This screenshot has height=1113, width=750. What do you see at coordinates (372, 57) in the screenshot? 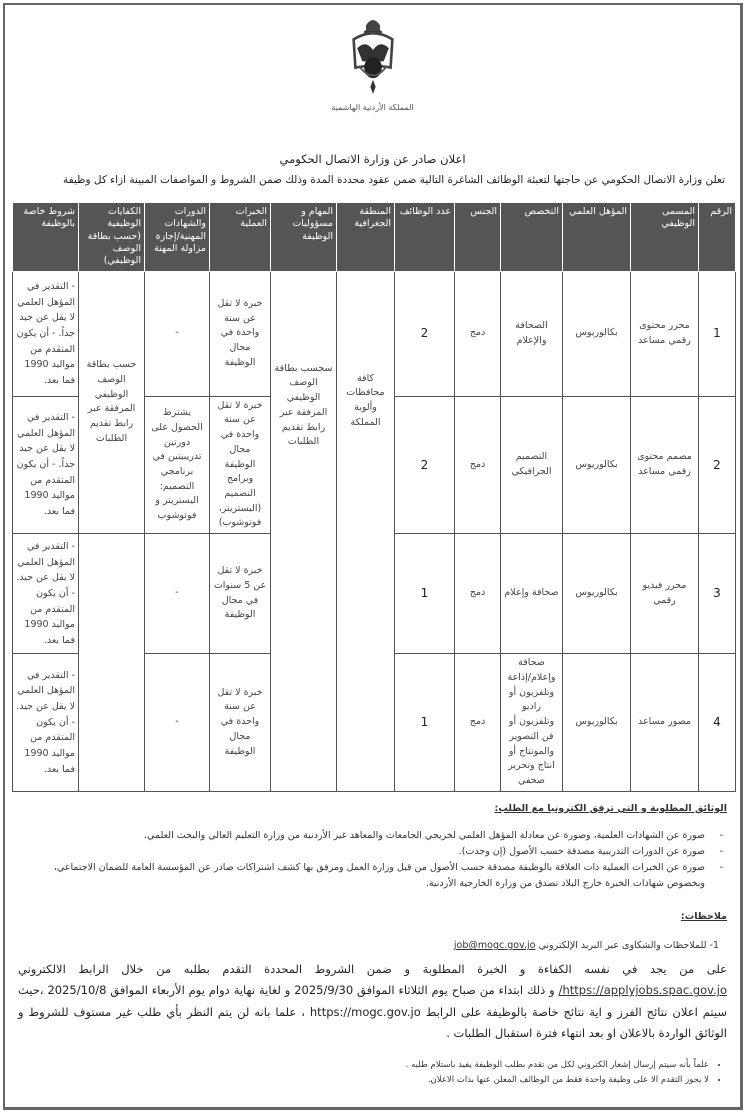
I see `jordan-coat-of-arms-icon` at bounding box center [372, 57].